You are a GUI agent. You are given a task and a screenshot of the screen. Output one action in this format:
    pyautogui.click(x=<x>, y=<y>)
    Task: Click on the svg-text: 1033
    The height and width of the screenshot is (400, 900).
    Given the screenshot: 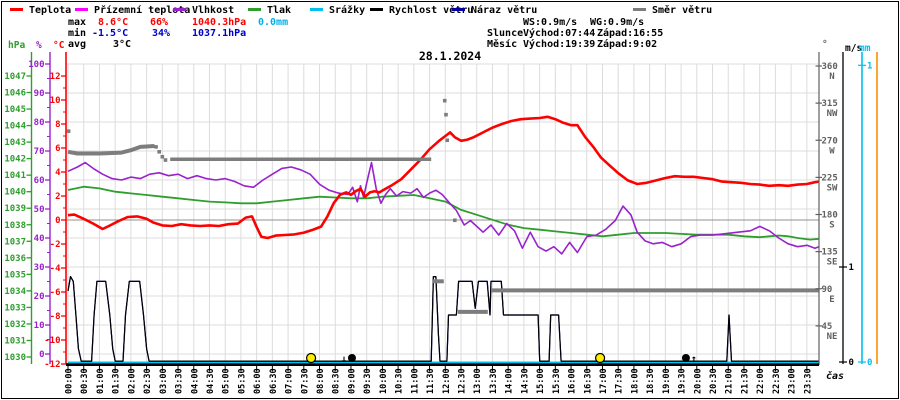 What is the action you would take?
    pyautogui.click(x=15, y=308)
    